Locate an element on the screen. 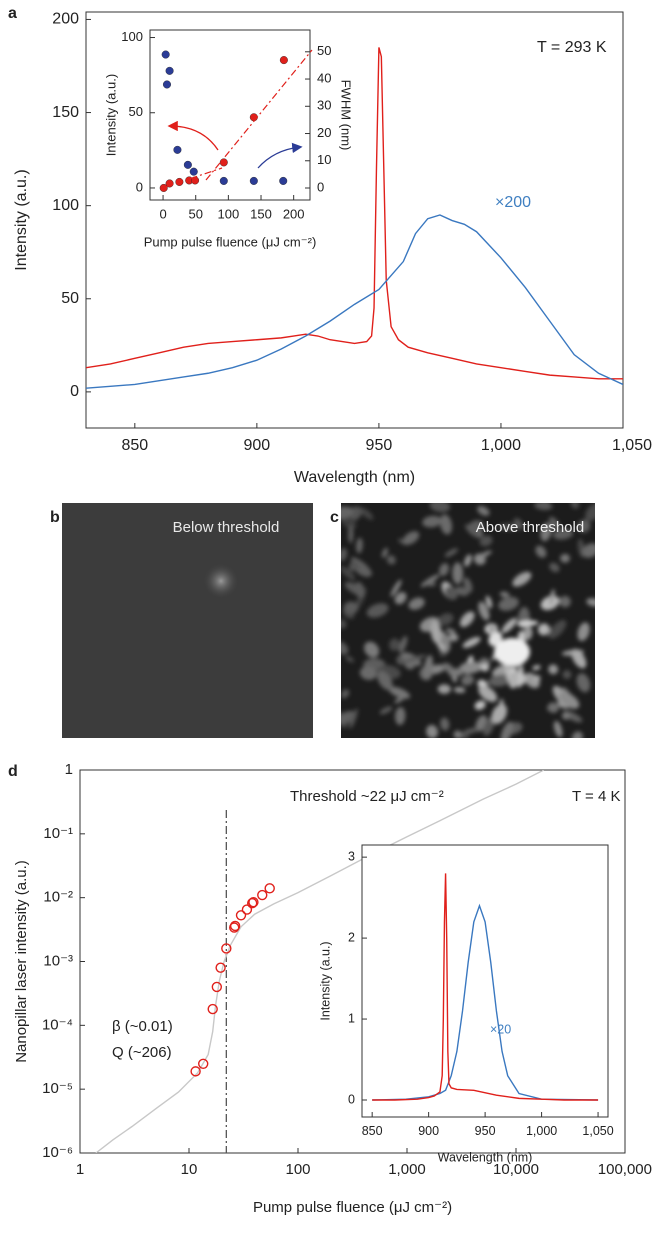  y-tick-label: 10⁻⁵ is located at coordinates (57, 1088).